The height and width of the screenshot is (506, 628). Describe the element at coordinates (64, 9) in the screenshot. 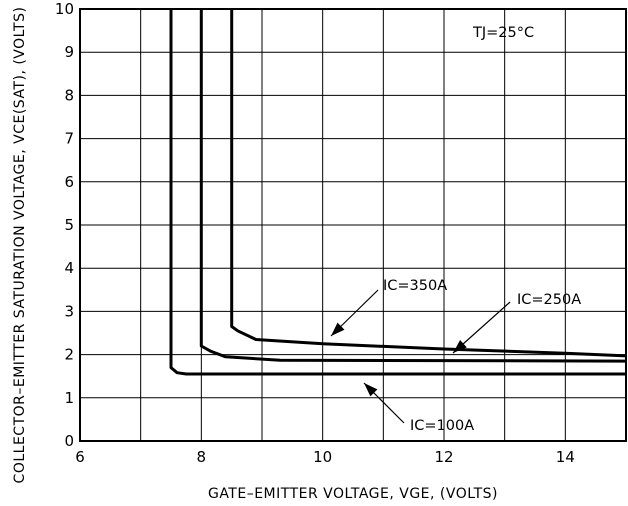

I see `y-tick-label: 10` at that location.